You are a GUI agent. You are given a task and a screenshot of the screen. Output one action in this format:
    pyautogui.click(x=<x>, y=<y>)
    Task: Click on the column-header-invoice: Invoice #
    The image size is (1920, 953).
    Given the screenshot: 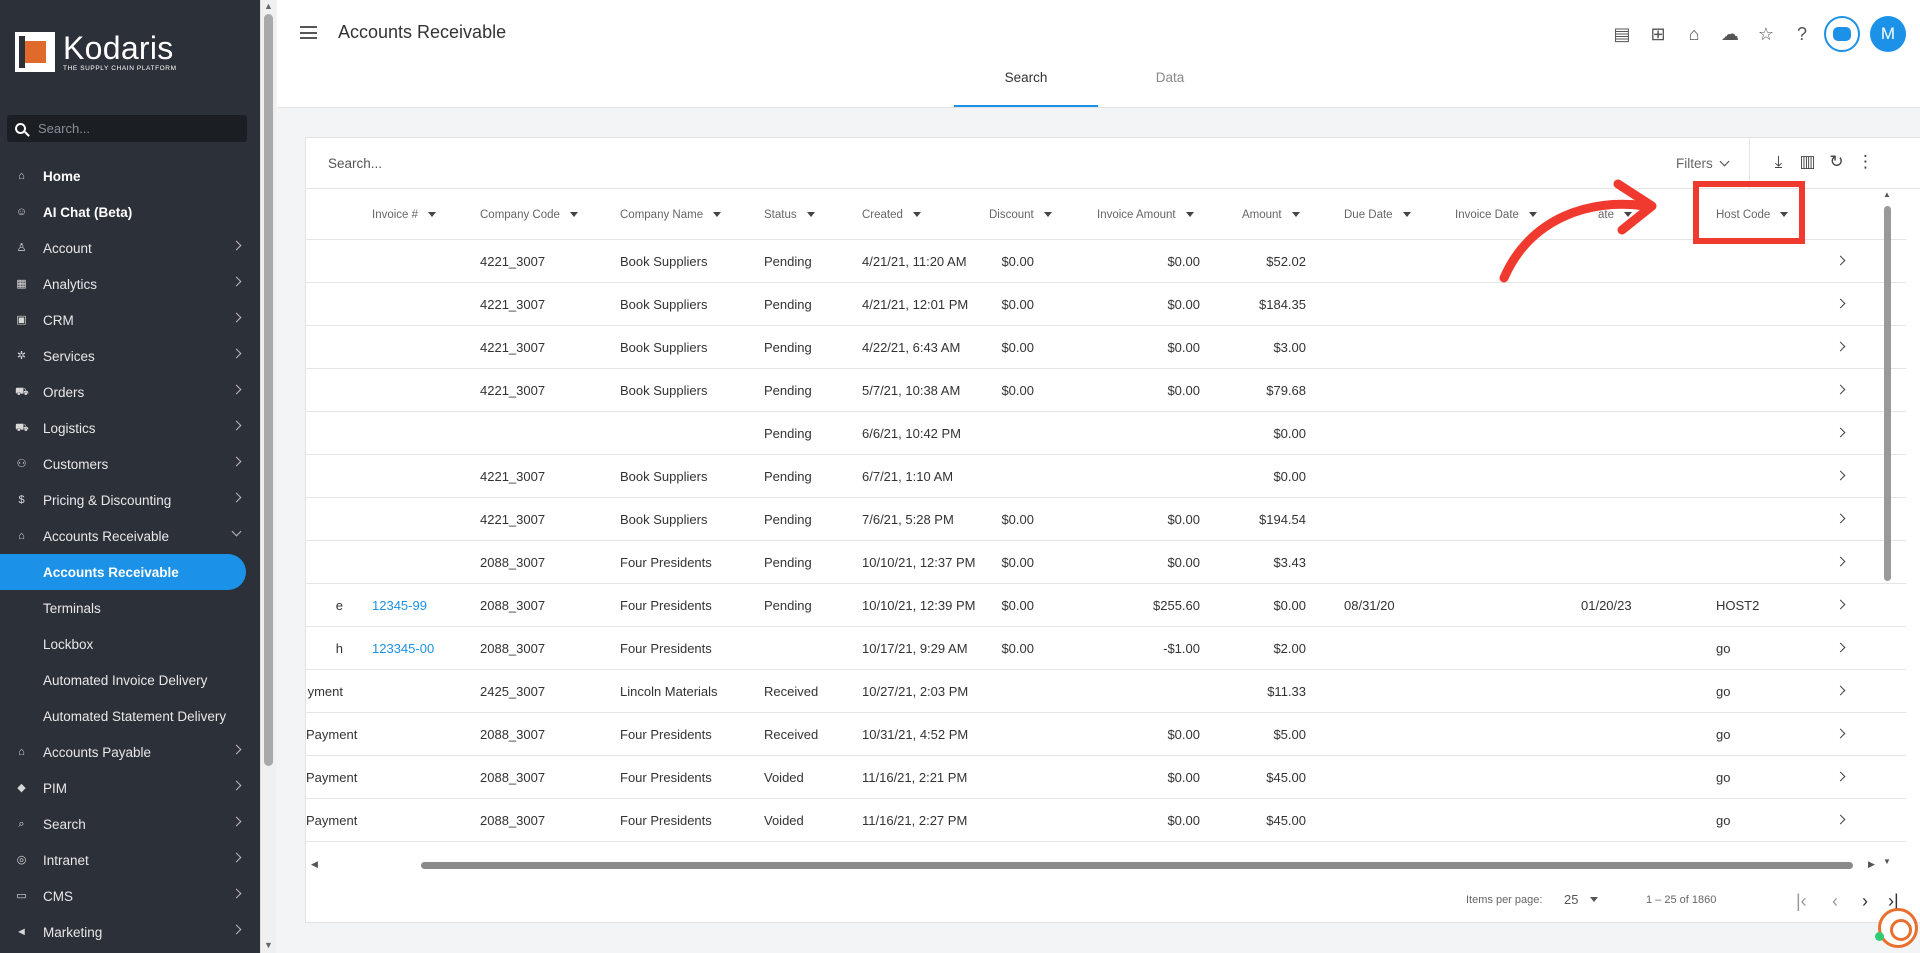 What is the action you would take?
    pyautogui.click(x=404, y=215)
    